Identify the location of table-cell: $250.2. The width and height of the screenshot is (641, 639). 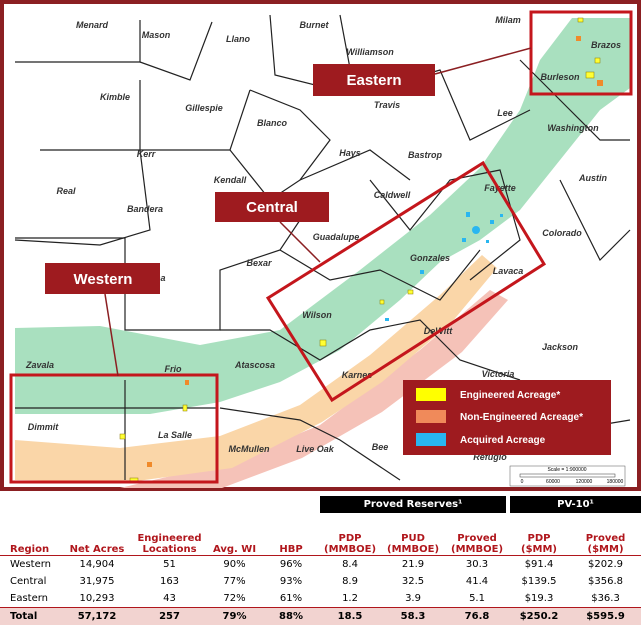
(539, 616).